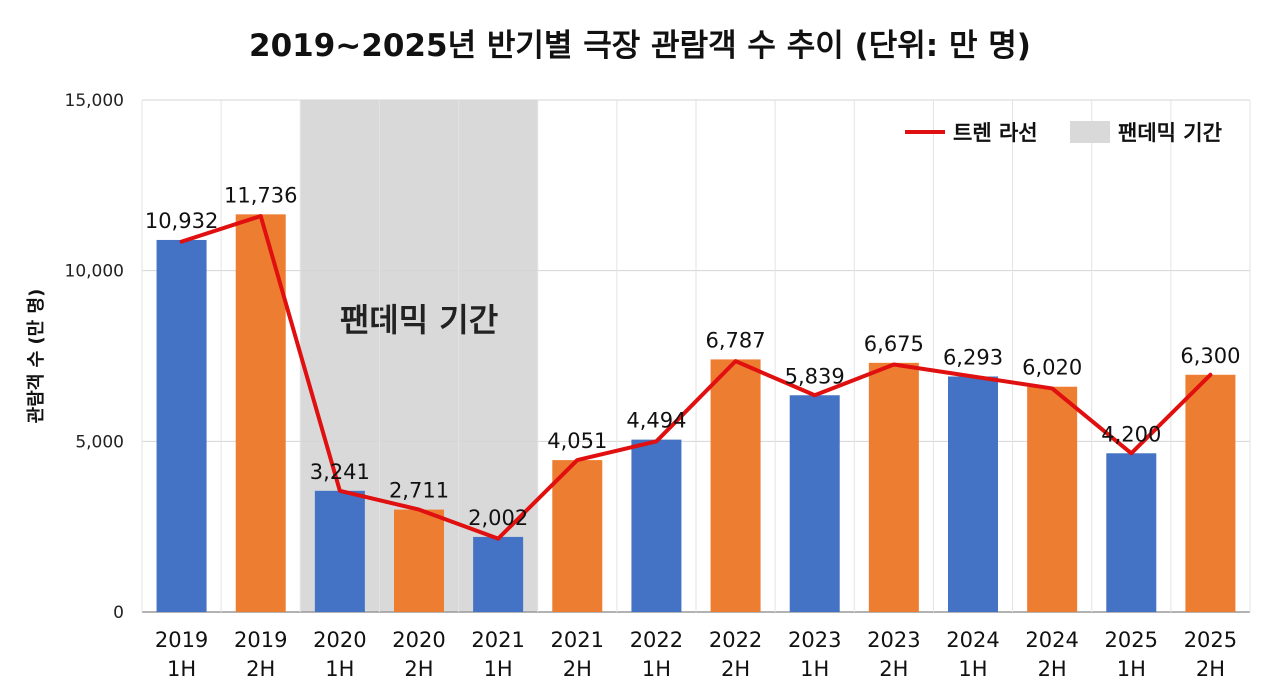  I want to click on data-label: 2,711, so click(419, 491).